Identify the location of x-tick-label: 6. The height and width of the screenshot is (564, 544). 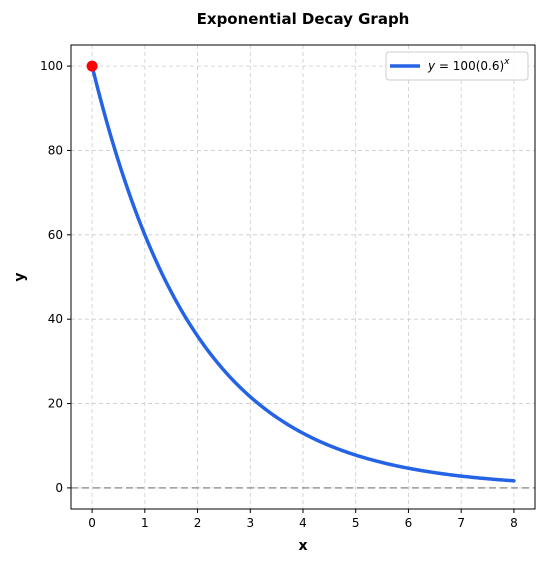
(409, 523).